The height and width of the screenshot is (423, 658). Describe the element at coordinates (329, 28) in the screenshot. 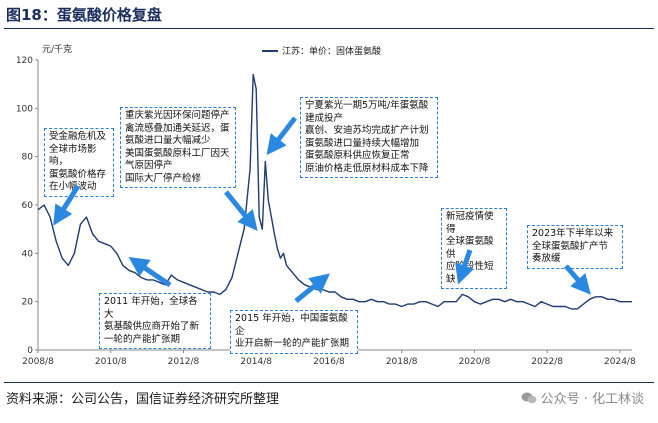

I see `top-divider` at that location.